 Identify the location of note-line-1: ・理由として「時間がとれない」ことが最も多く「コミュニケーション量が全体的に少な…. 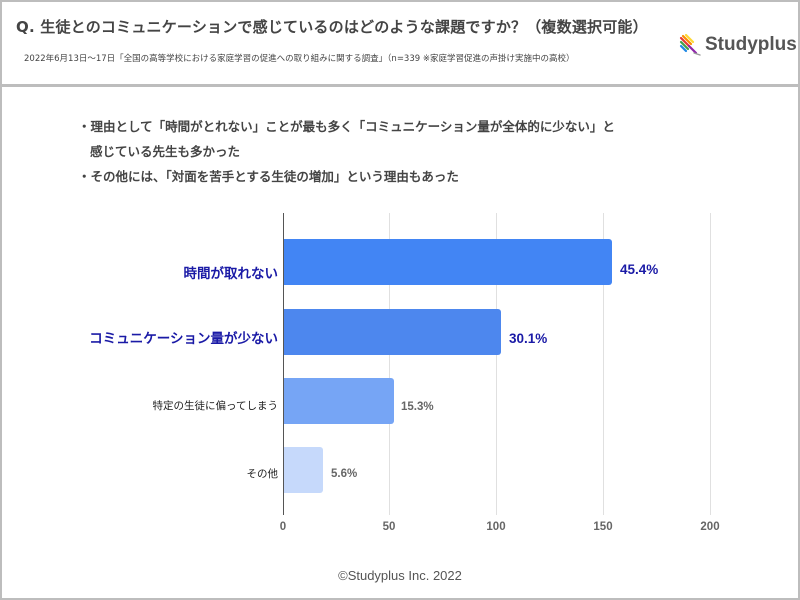
(346, 126).